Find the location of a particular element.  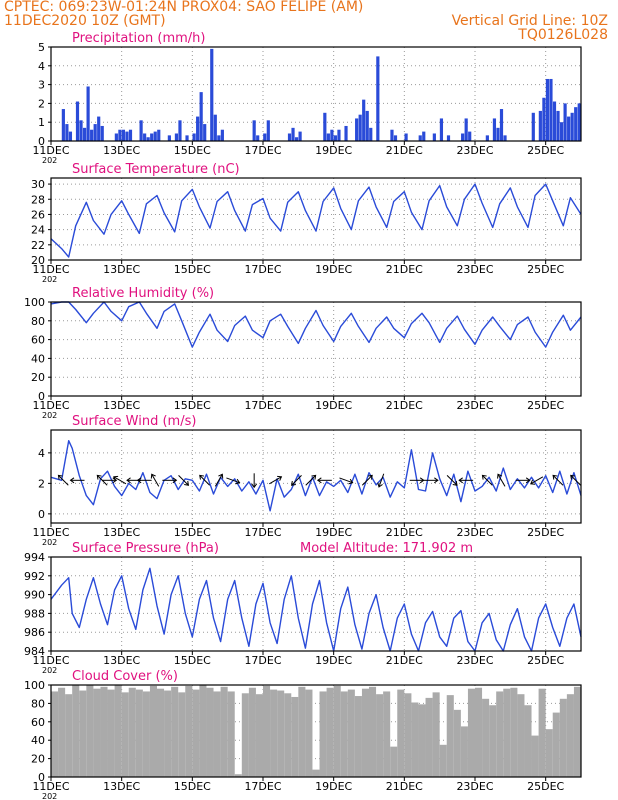

x-year-label: 202 is located at coordinates (49, 796).